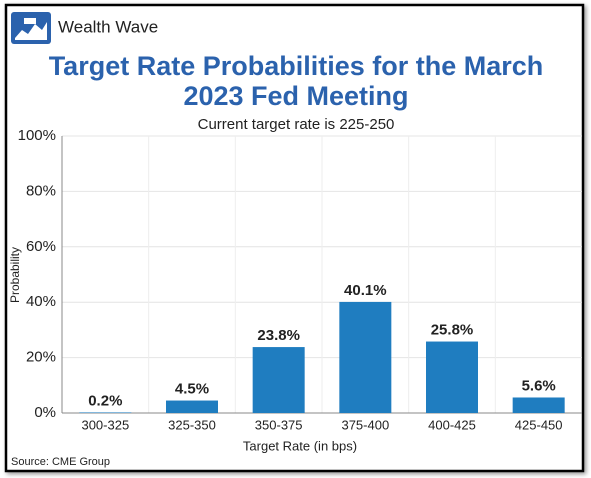  Describe the element at coordinates (278, 335) in the screenshot. I see `data-label: 23.8%` at that location.